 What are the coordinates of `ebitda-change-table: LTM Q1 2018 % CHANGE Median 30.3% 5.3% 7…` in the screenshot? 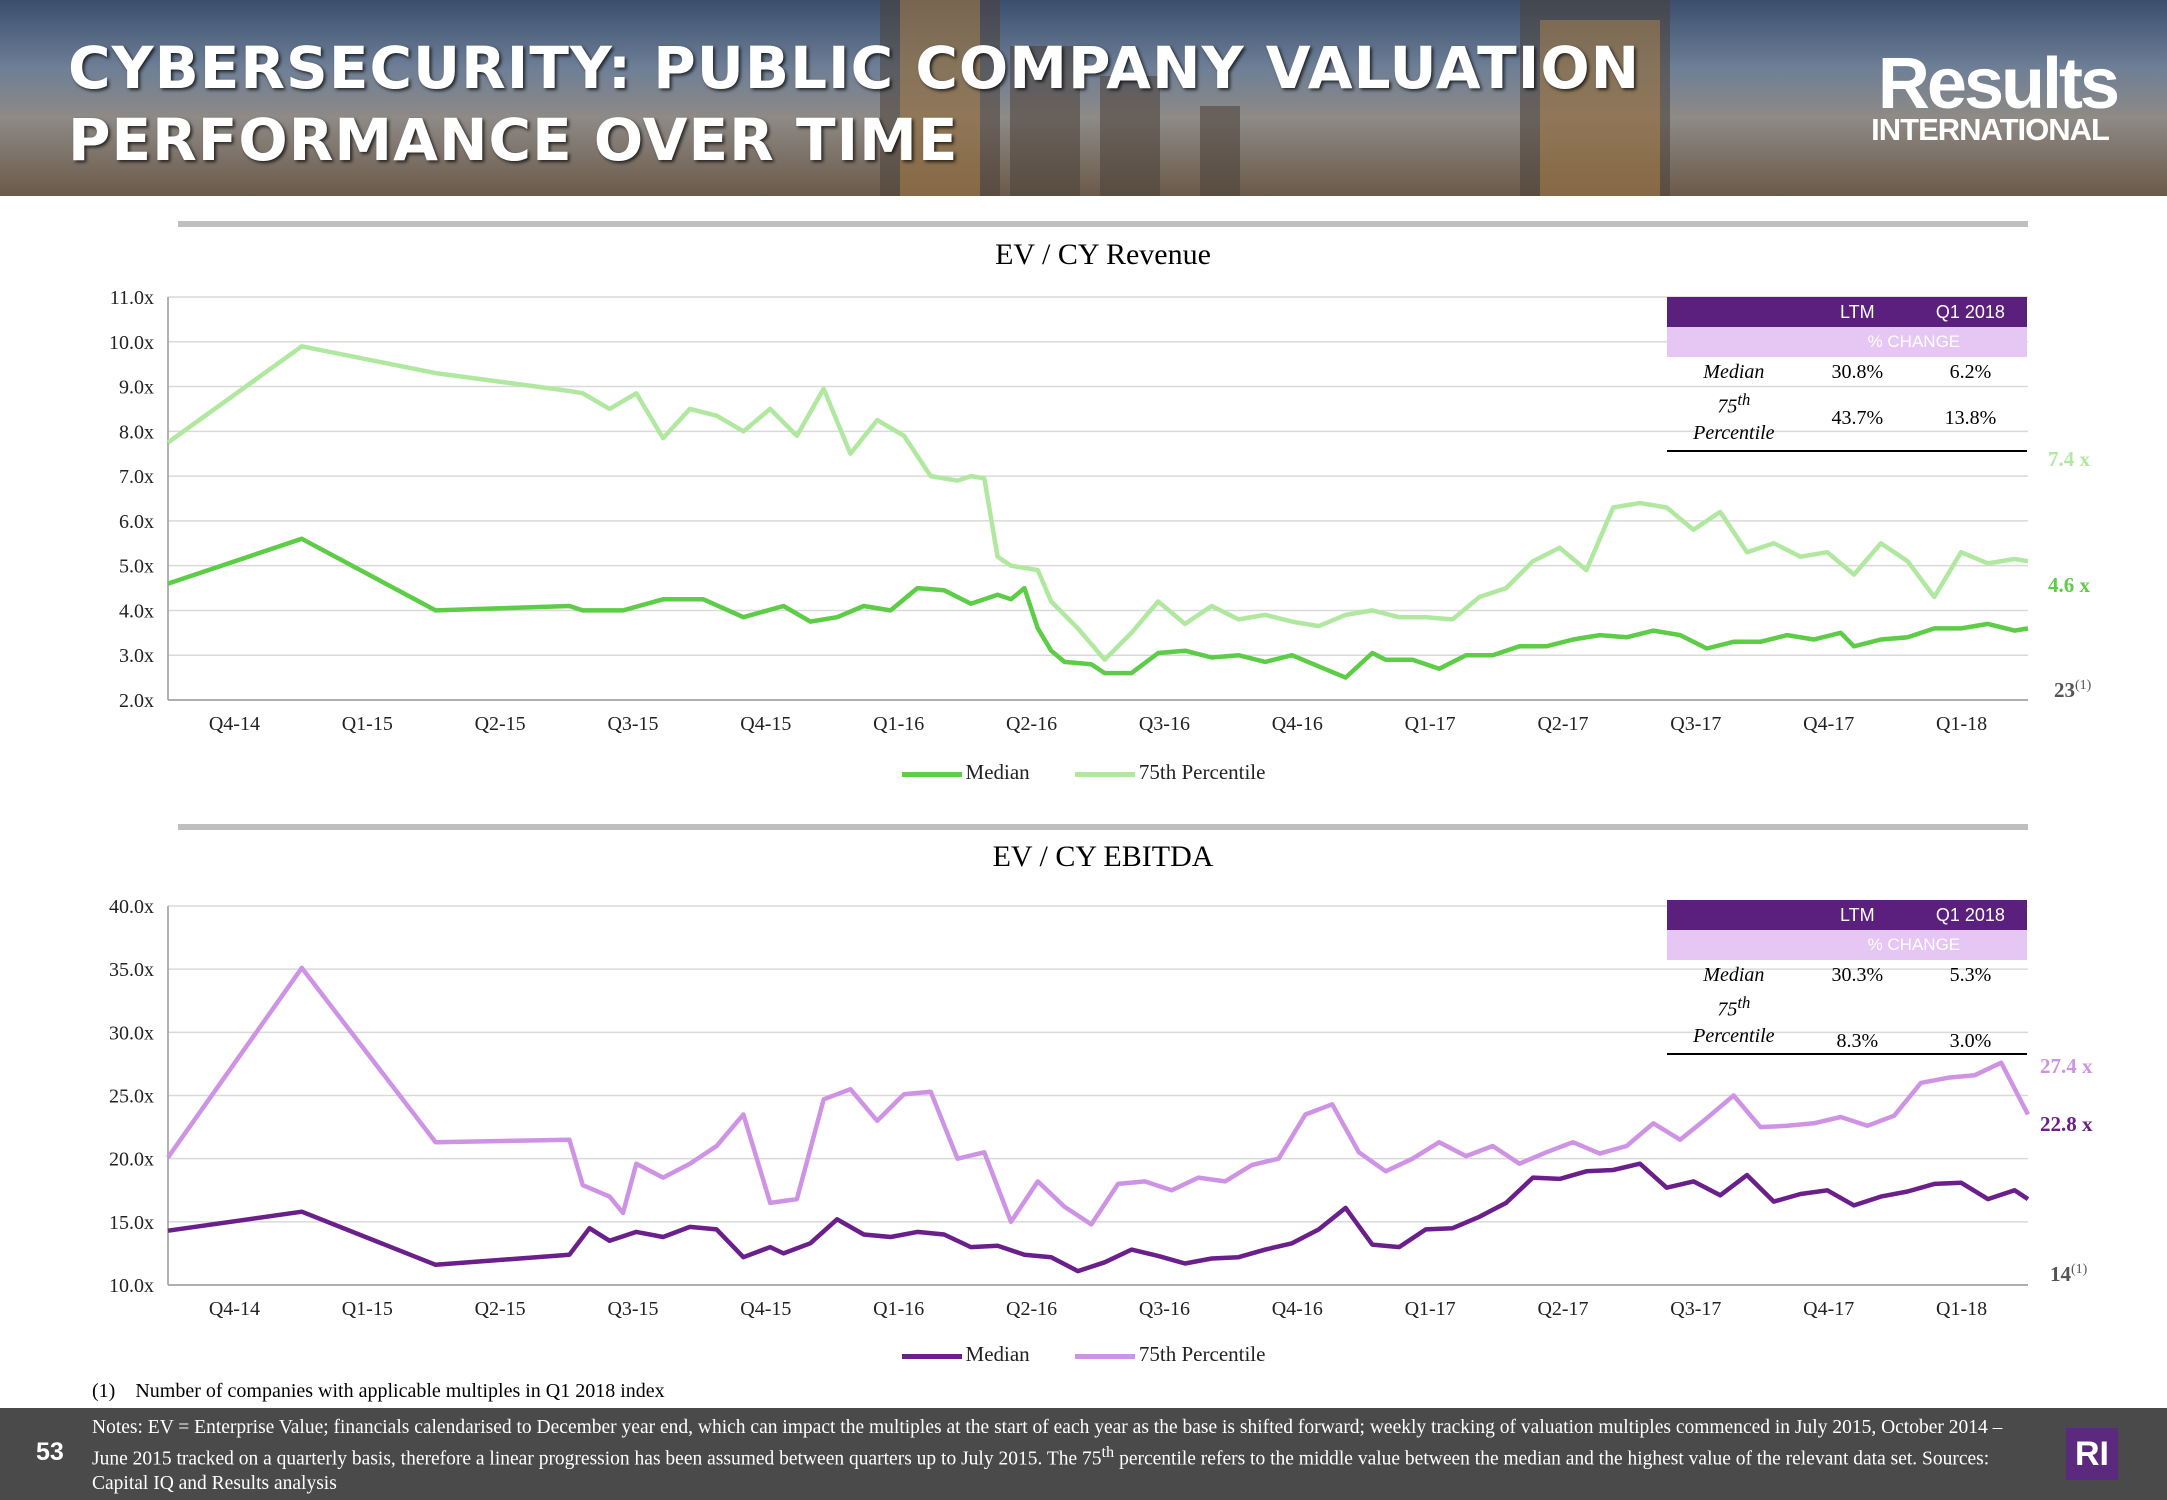 It's located at (1847, 977).